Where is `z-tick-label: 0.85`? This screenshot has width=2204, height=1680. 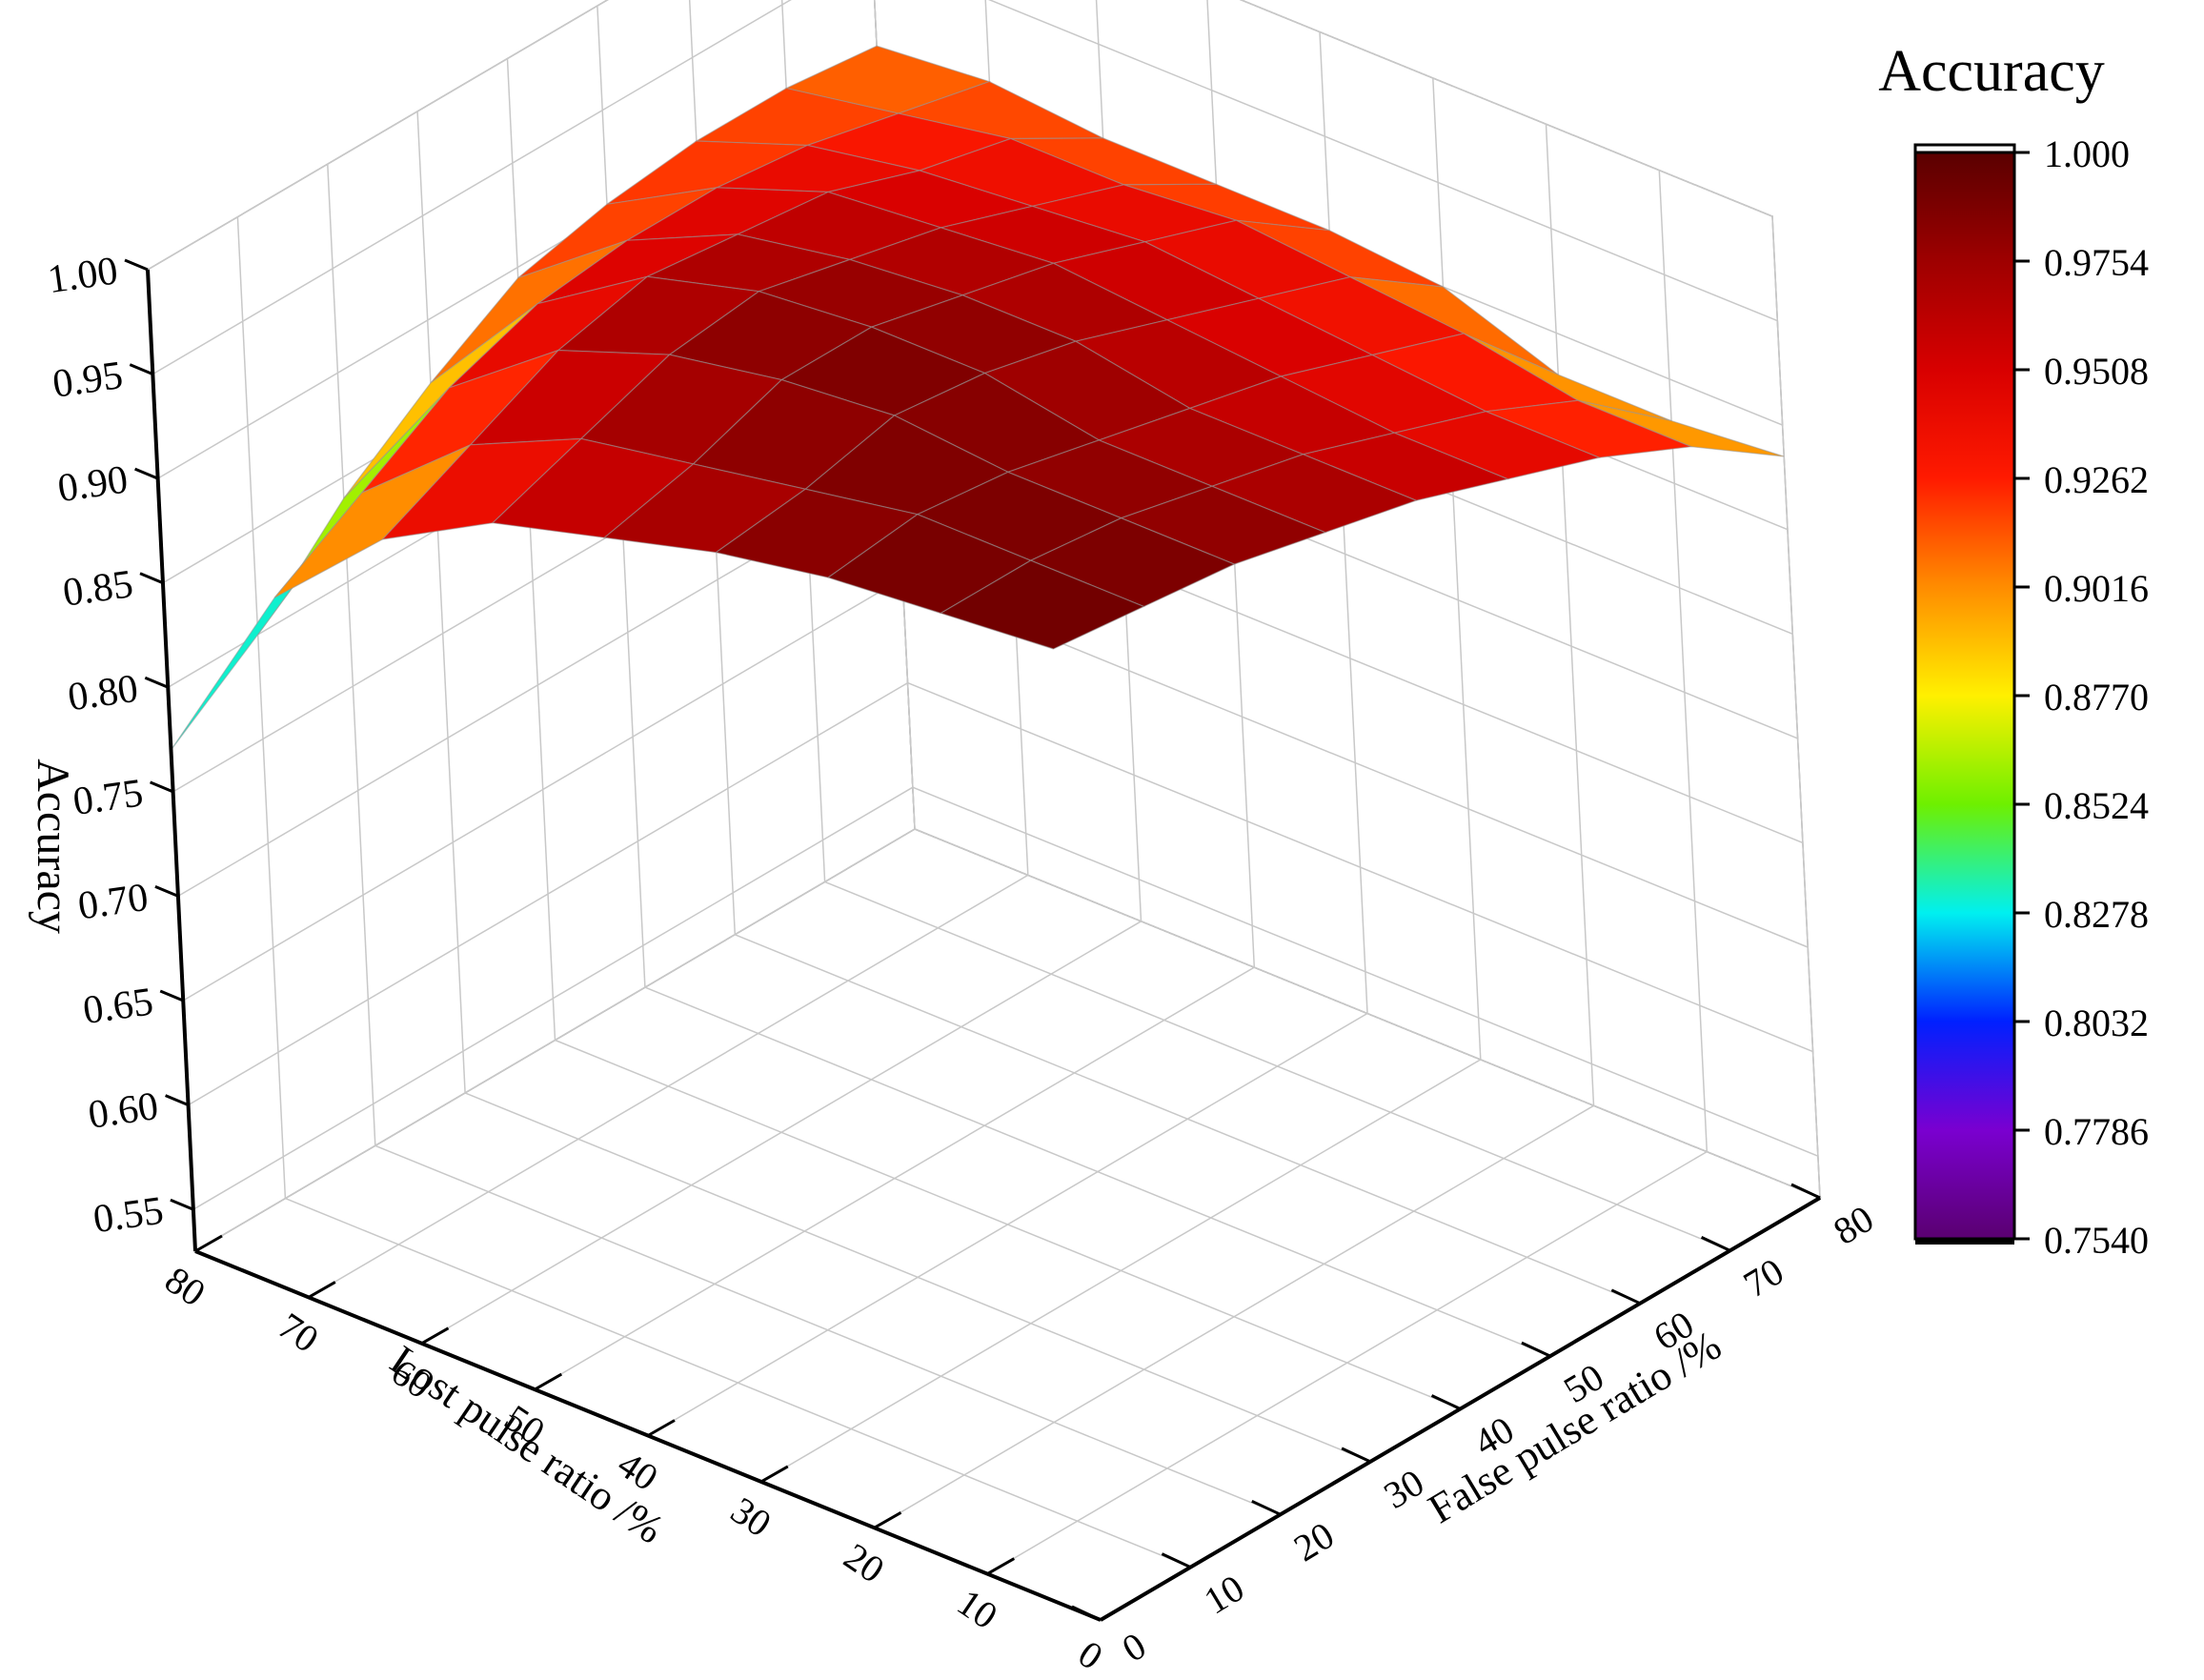
z-tick-label: 0.85 is located at coordinates (97, 589).